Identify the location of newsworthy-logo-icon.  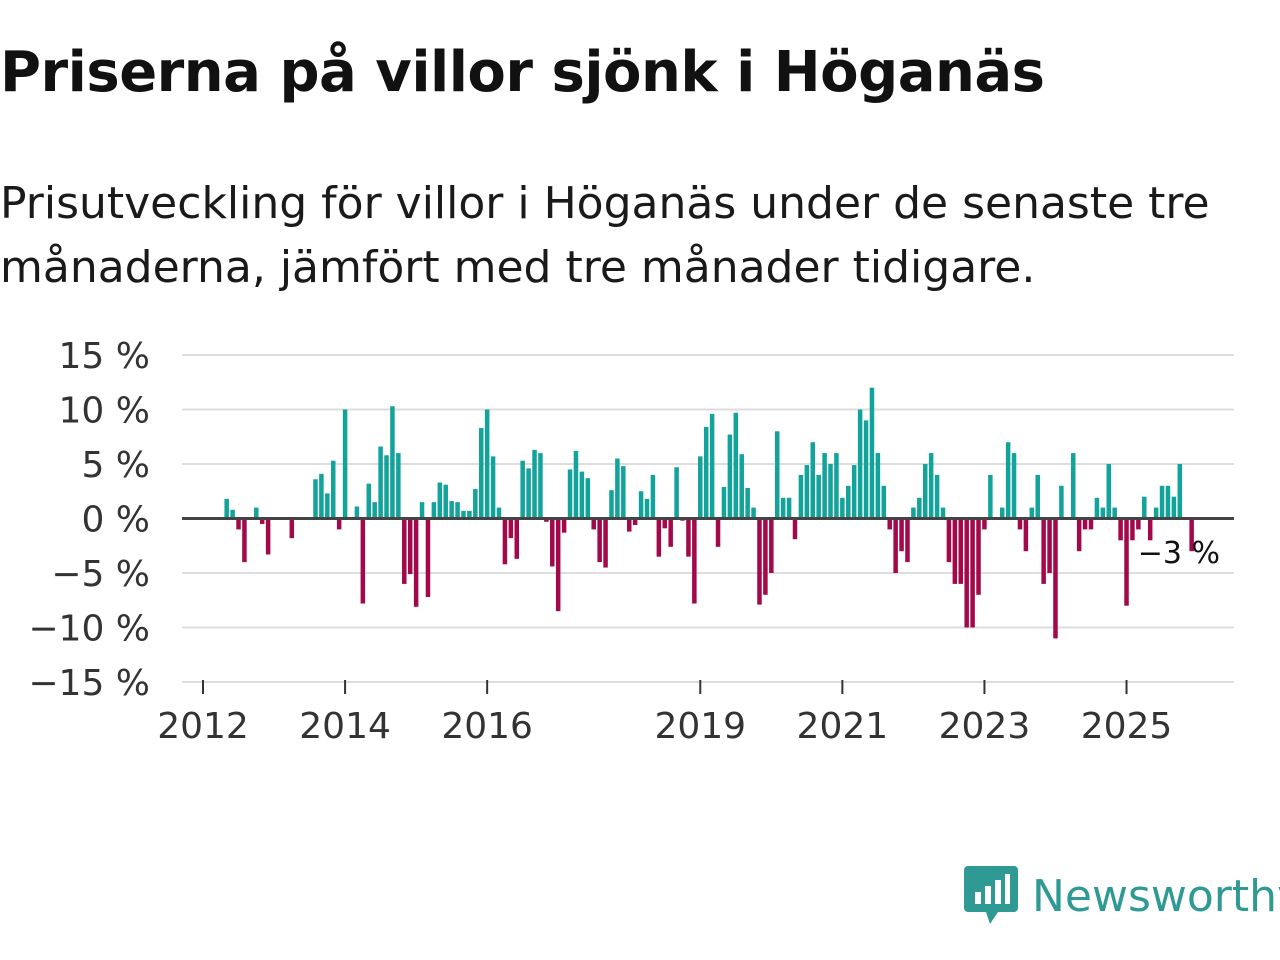
(991, 895).